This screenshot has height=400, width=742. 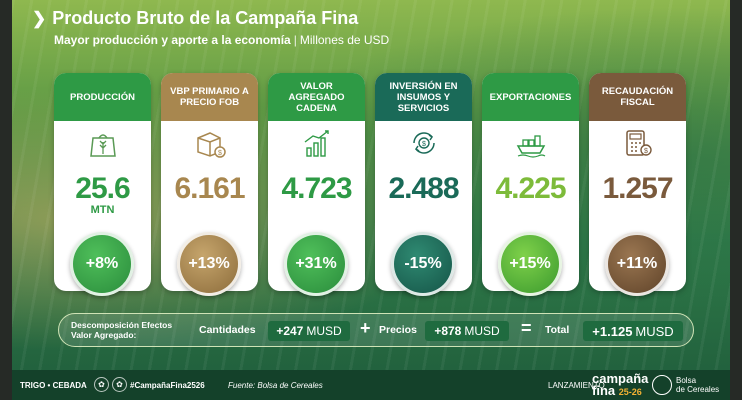 What do you see at coordinates (604, 390) in the screenshot?
I see `brand-line2: fina` at bounding box center [604, 390].